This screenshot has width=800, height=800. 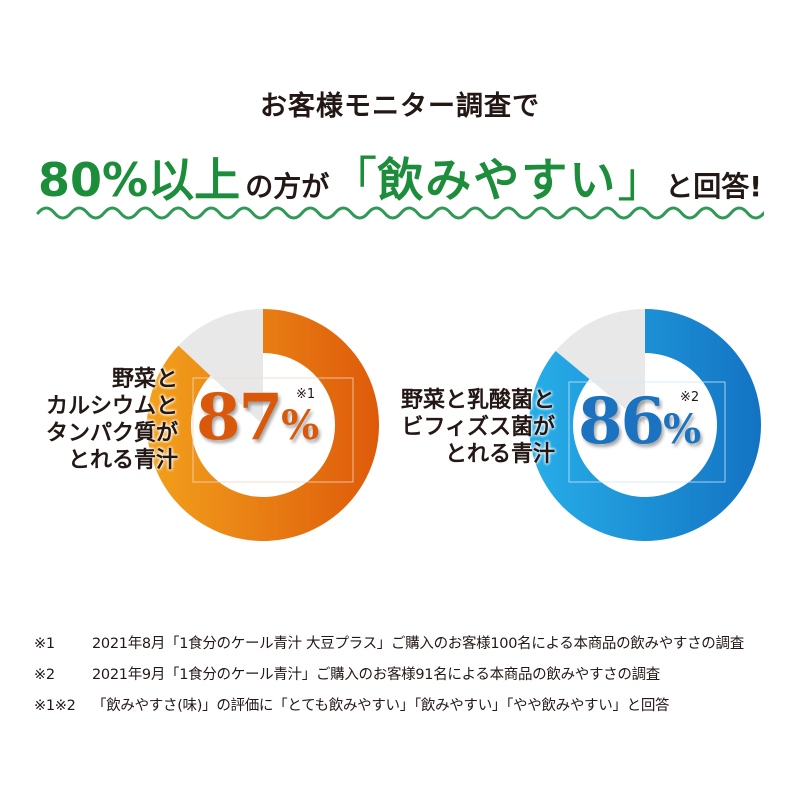 What do you see at coordinates (499, 454) in the screenshot?
I see `chart2-label-line: とれる青汁` at bounding box center [499, 454].